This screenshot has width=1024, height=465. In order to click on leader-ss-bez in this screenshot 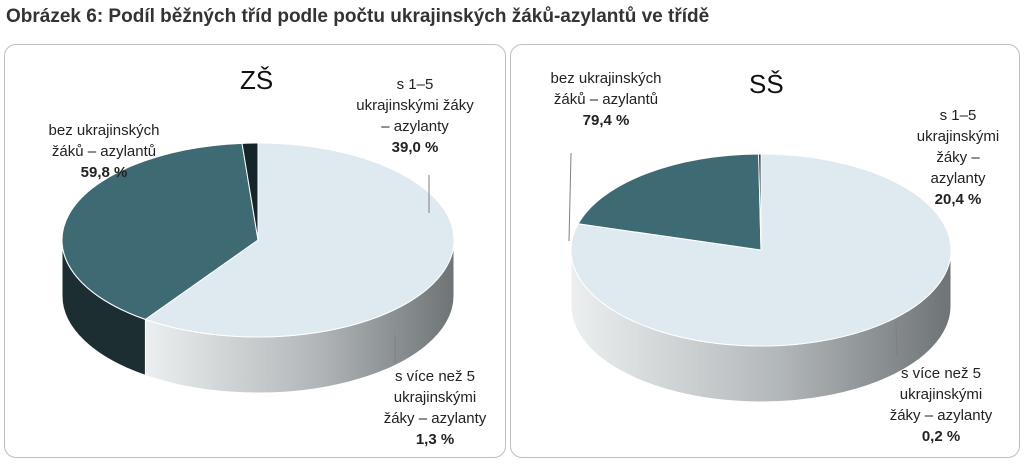, I will do `click(570, 197)`.